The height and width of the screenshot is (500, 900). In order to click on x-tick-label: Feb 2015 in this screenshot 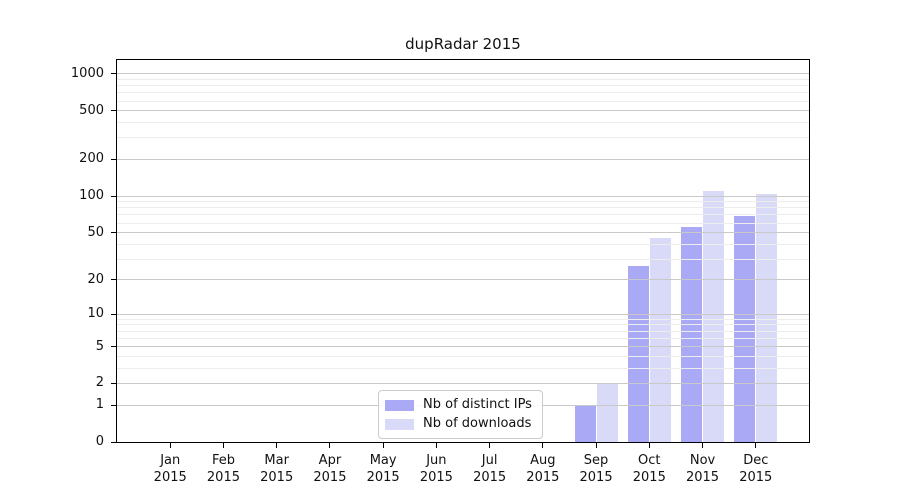, I will do `click(223, 469)`.